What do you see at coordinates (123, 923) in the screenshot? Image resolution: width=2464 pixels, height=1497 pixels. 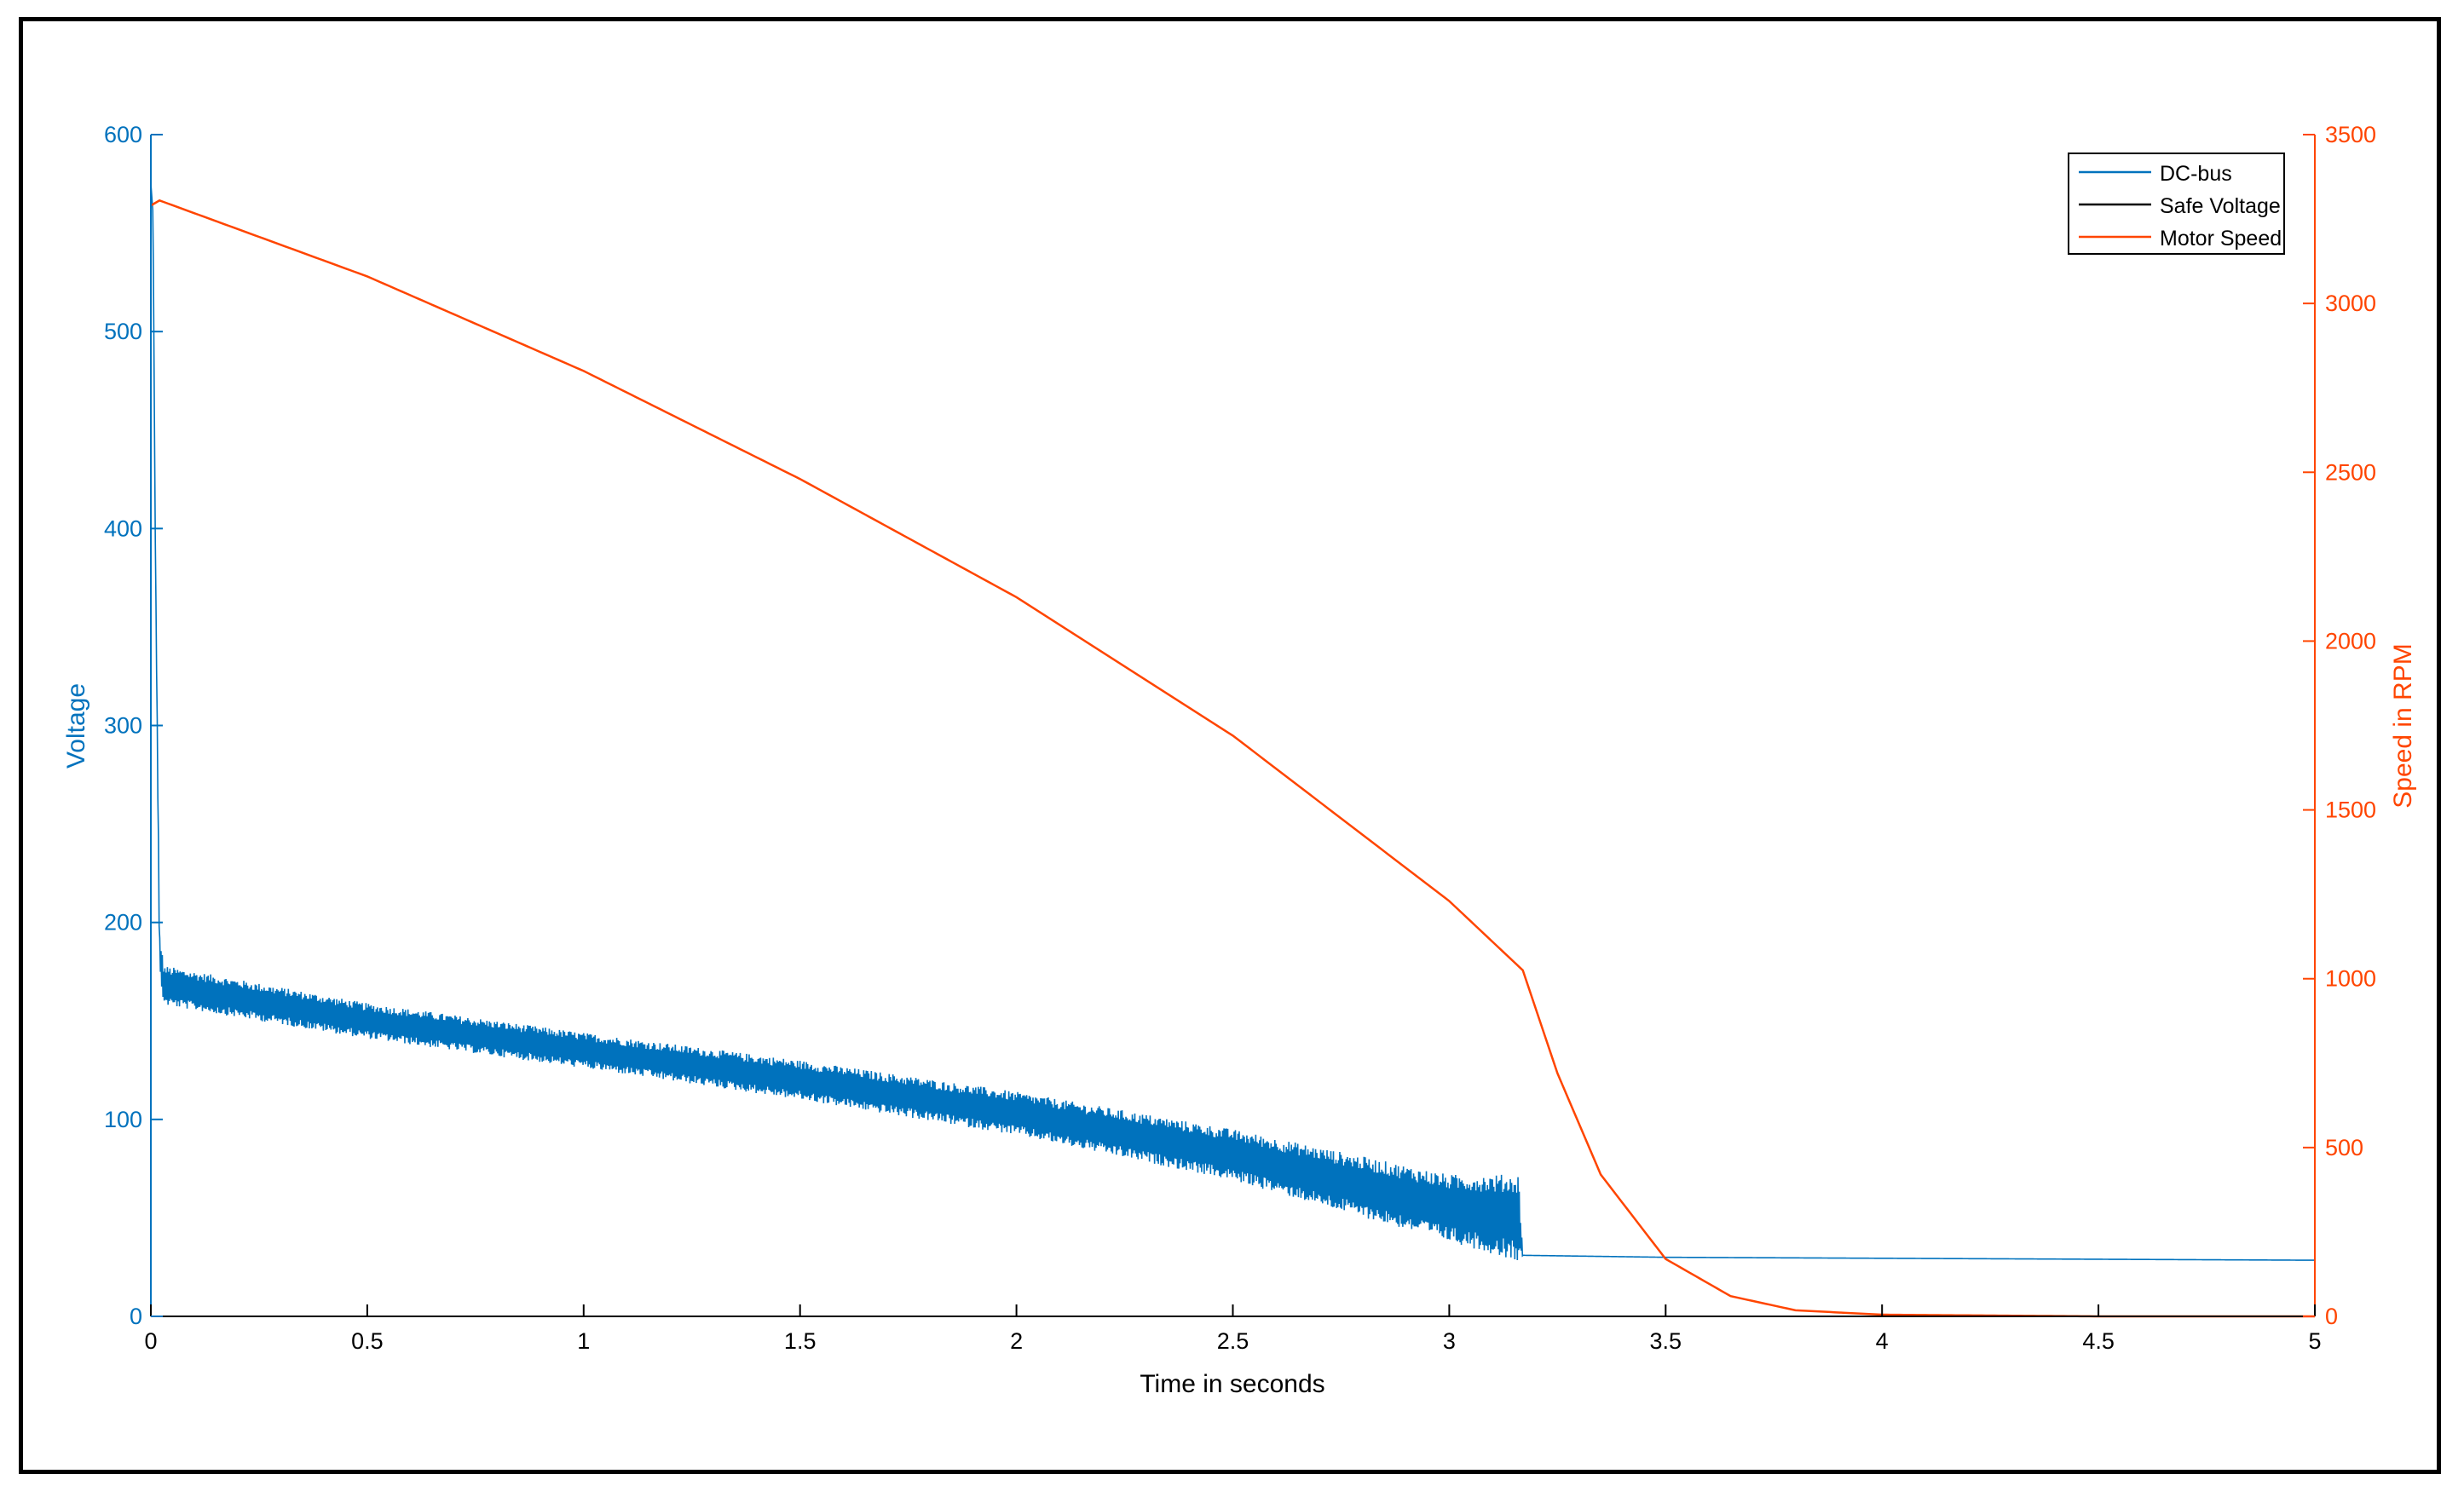 I see `left-y-tick-label: 200` at bounding box center [123, 923].